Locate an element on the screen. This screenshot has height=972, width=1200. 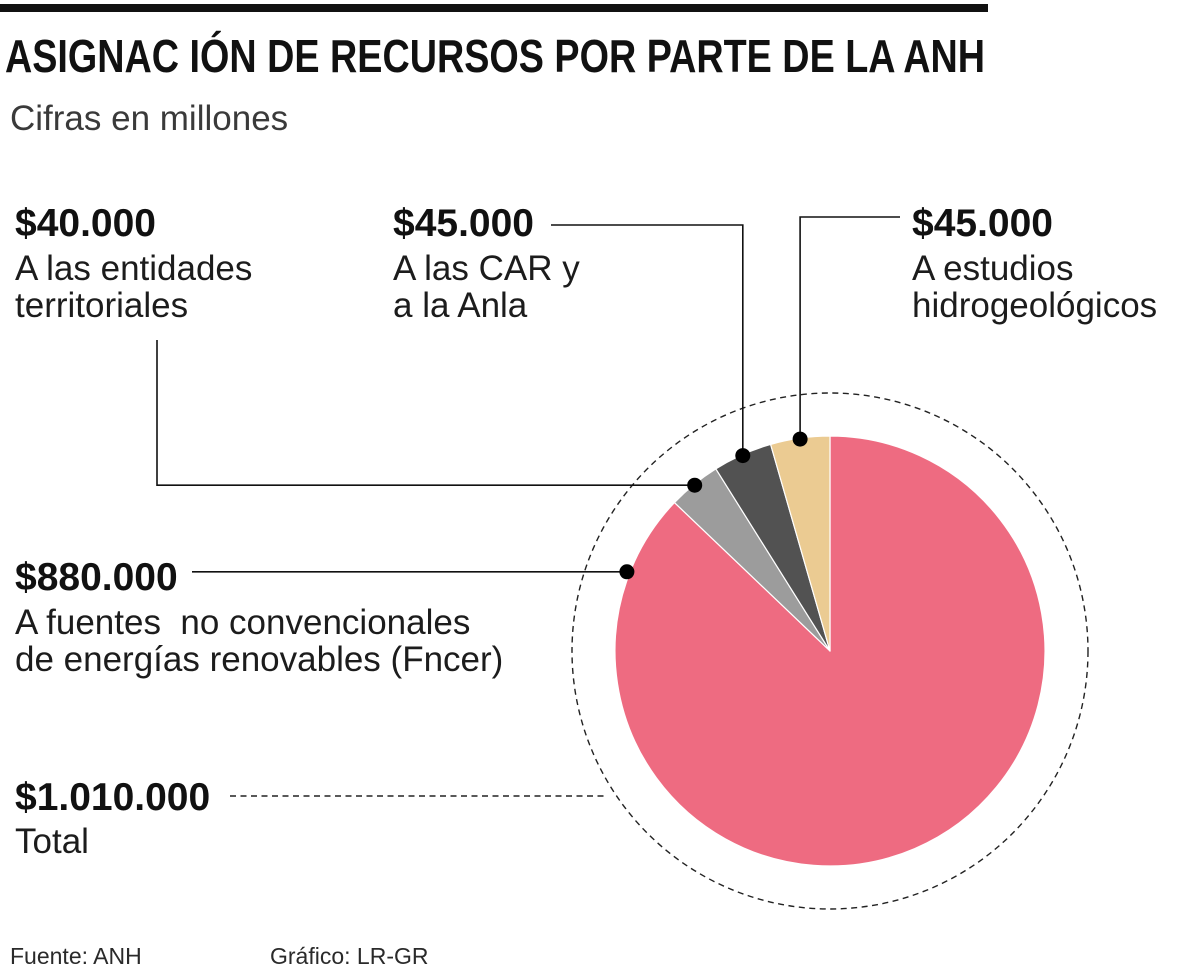
category-label-line: de energías renovables (Fncer) is located at coordinates (259, 659).